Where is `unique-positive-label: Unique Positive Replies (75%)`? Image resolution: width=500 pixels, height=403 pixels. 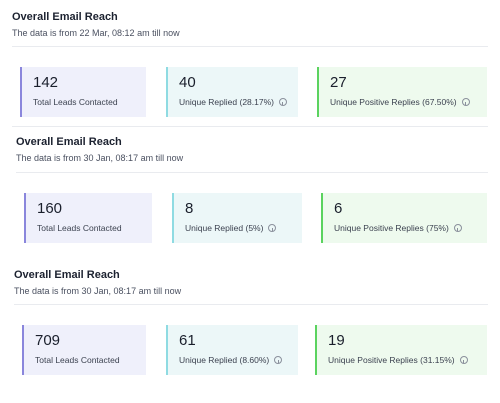 unique-positive-label: Unique Positive Replies (75%) is located at coordinates (391, 228).